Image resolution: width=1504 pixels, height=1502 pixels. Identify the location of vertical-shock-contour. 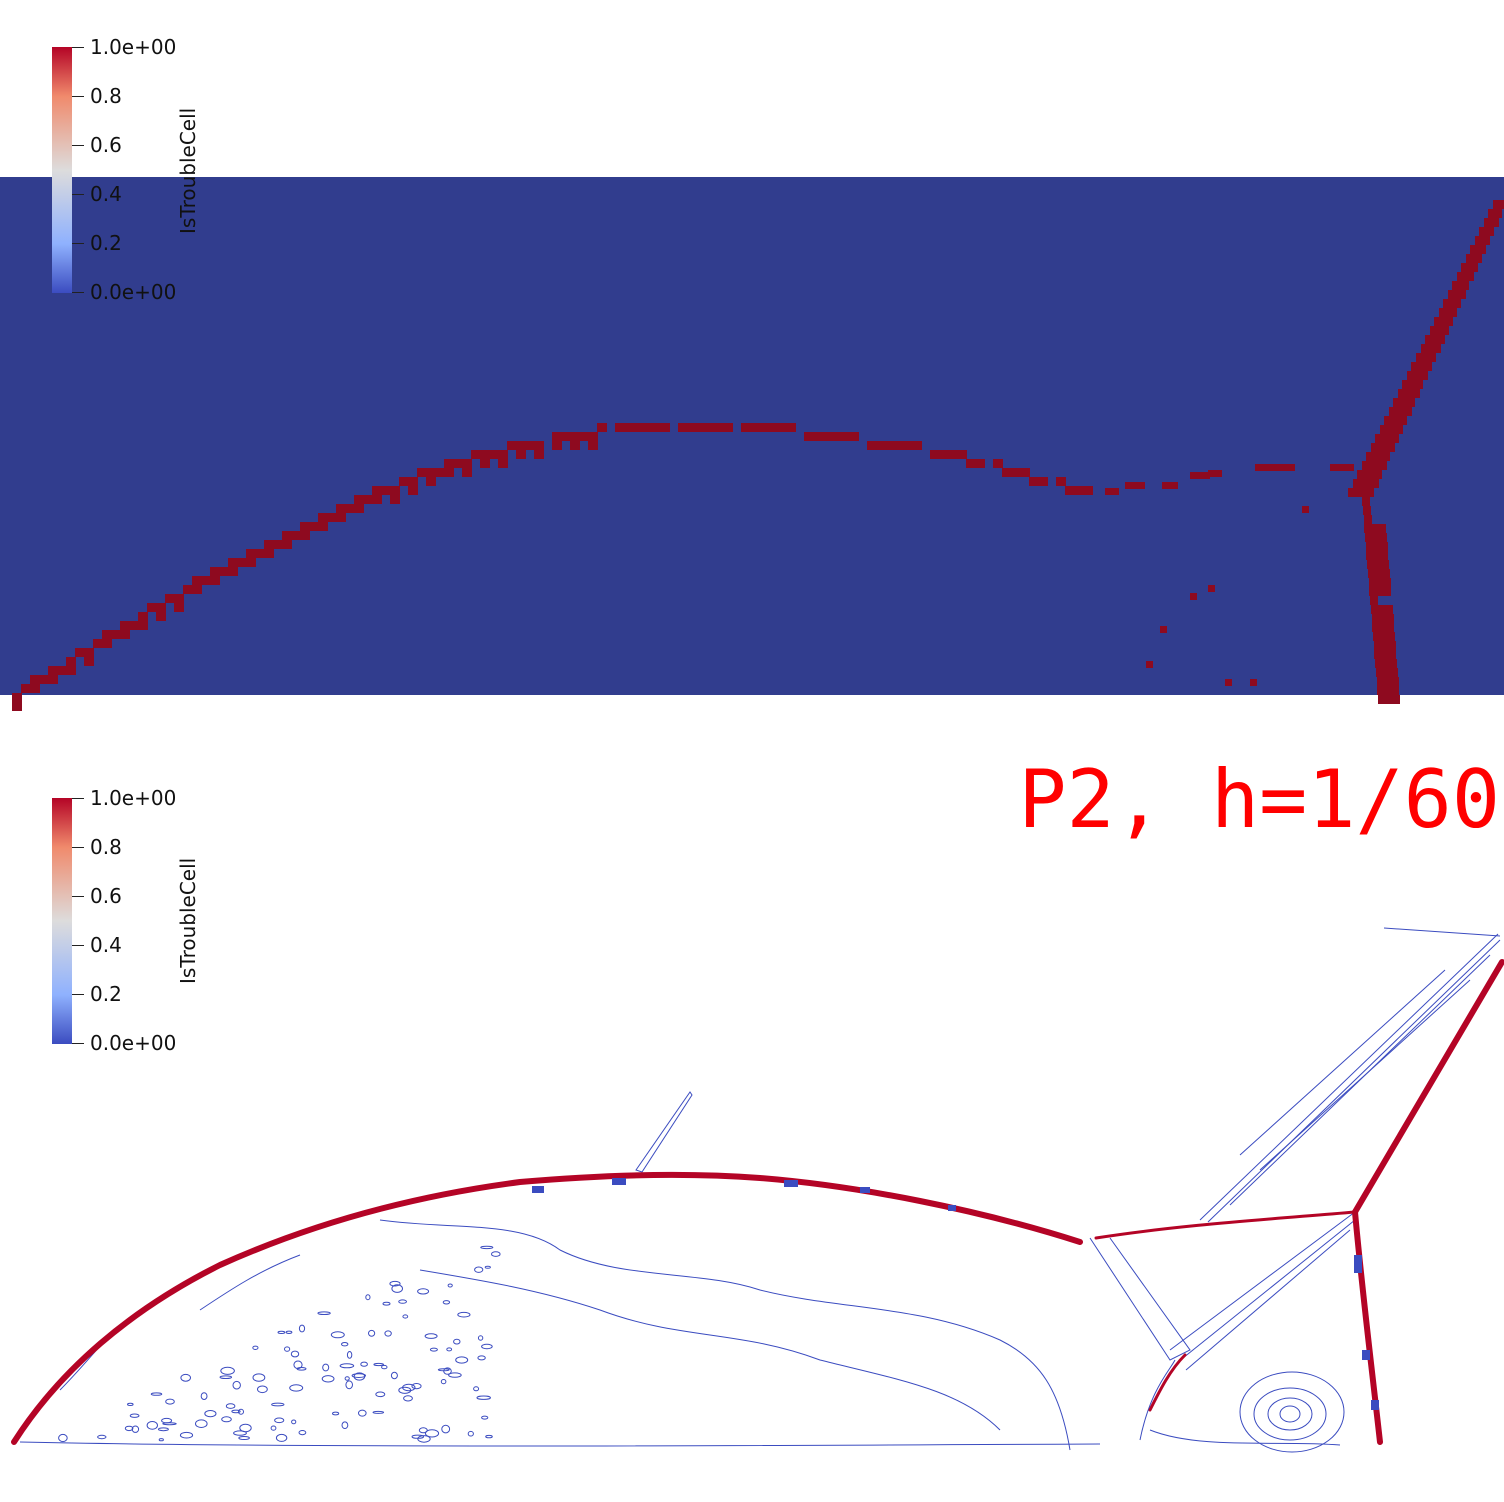
(1367, 1327).